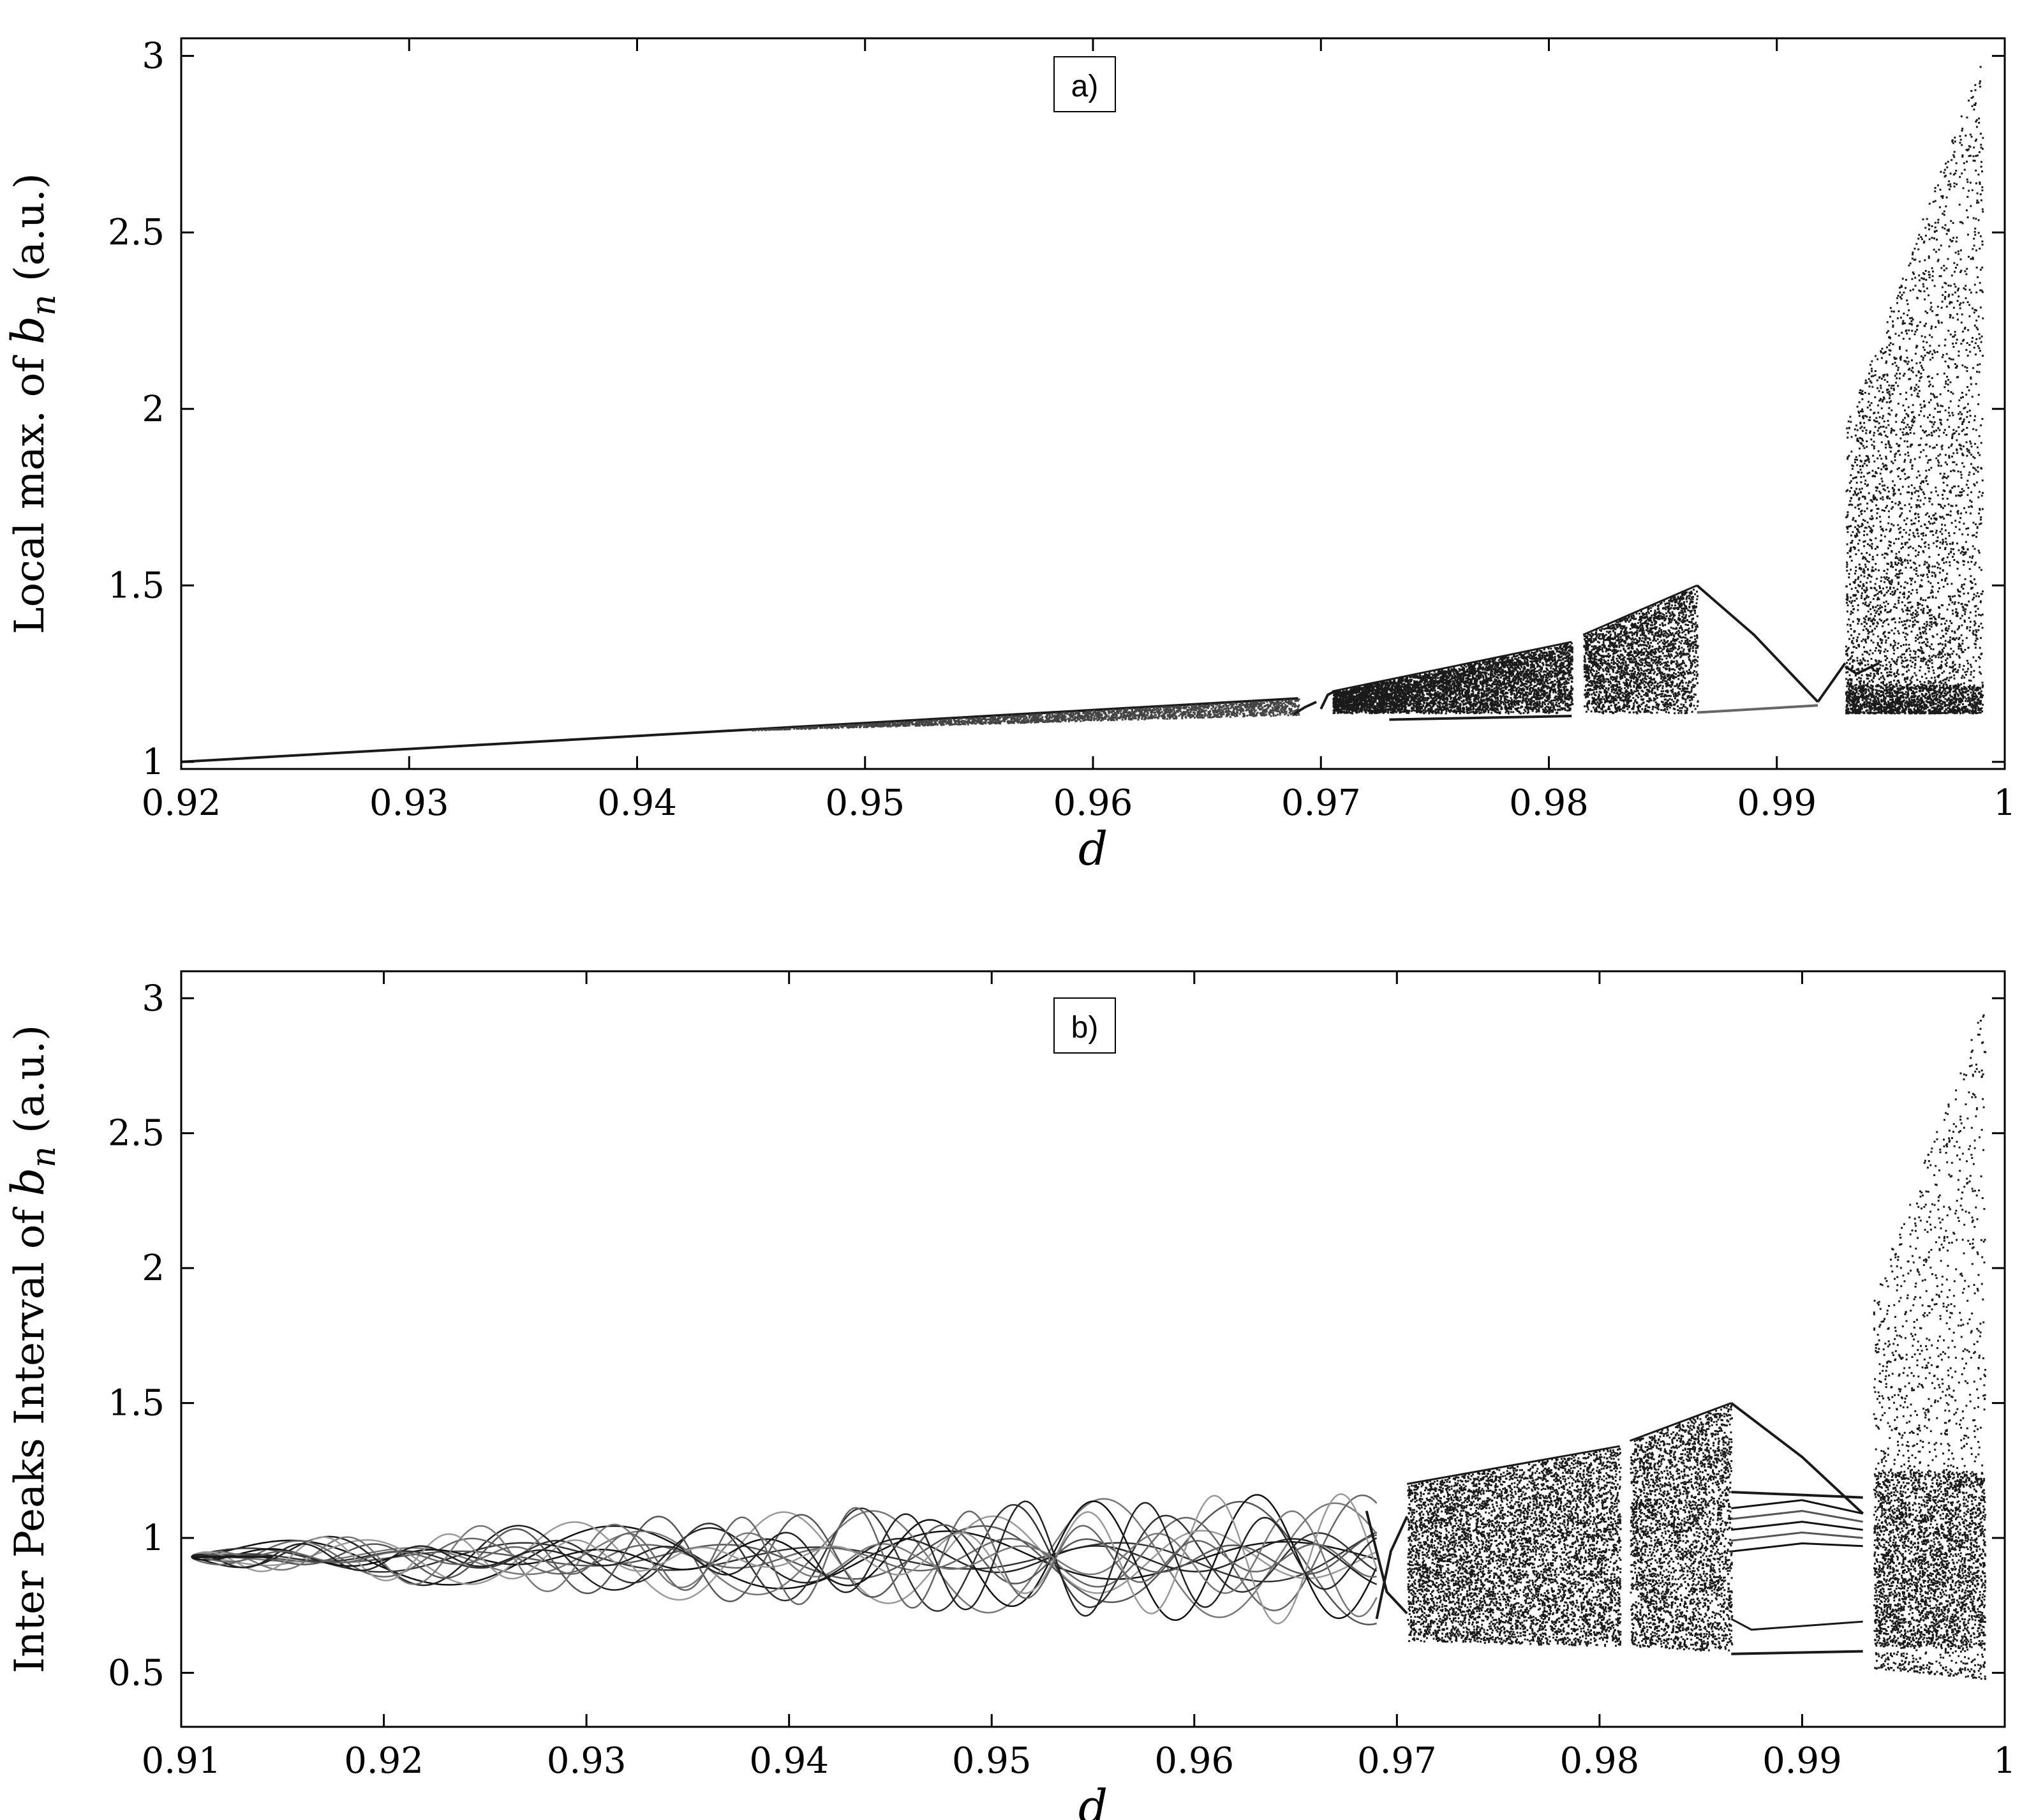 The image size is (2029, 1820). What do you see at coordinates (1093, 1800) in the screenshot?
I see `panel-b-x-axis-title: d` at bounding box center [1093, 1800].